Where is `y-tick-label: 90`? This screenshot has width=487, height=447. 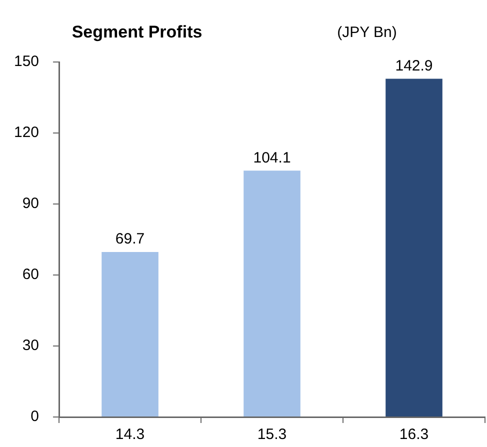 y-tick-label: 90 is located at coordinates (31, 203).